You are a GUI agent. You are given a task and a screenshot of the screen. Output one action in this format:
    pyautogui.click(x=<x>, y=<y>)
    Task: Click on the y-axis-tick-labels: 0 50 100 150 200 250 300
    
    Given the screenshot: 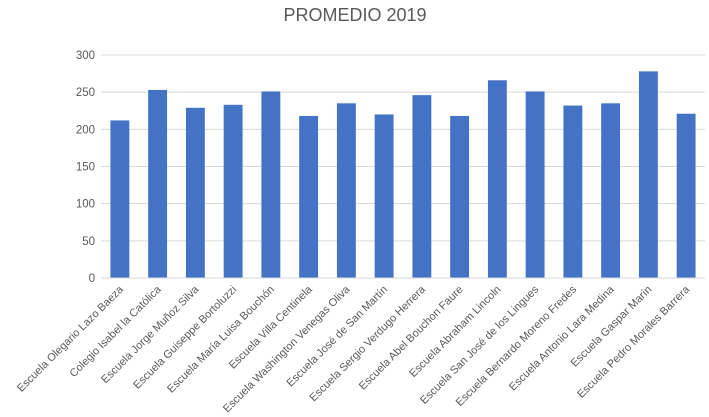 What is the action you would take?
    pyautogui.click(x=85, y=167)
    